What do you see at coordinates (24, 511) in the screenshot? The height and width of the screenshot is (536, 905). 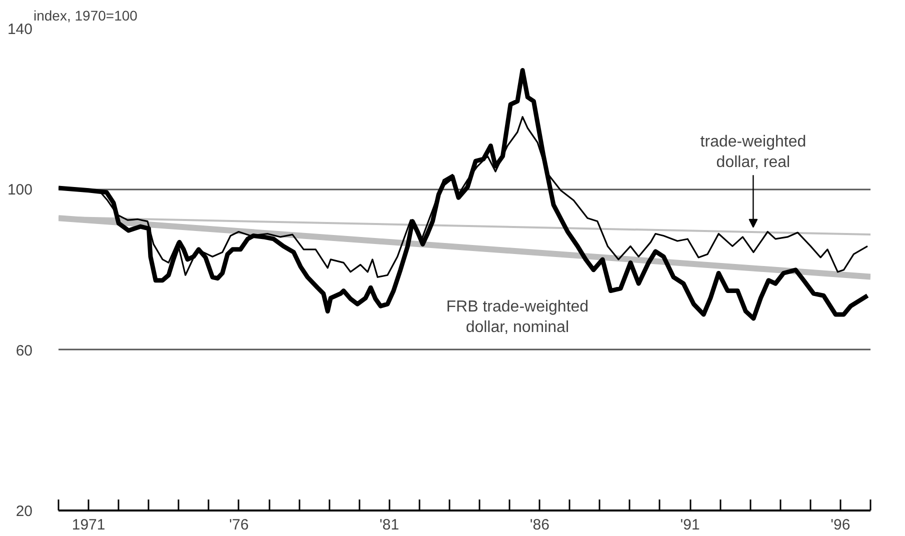 I see `y-tick-label: 20` at bounding box center [24, 511].